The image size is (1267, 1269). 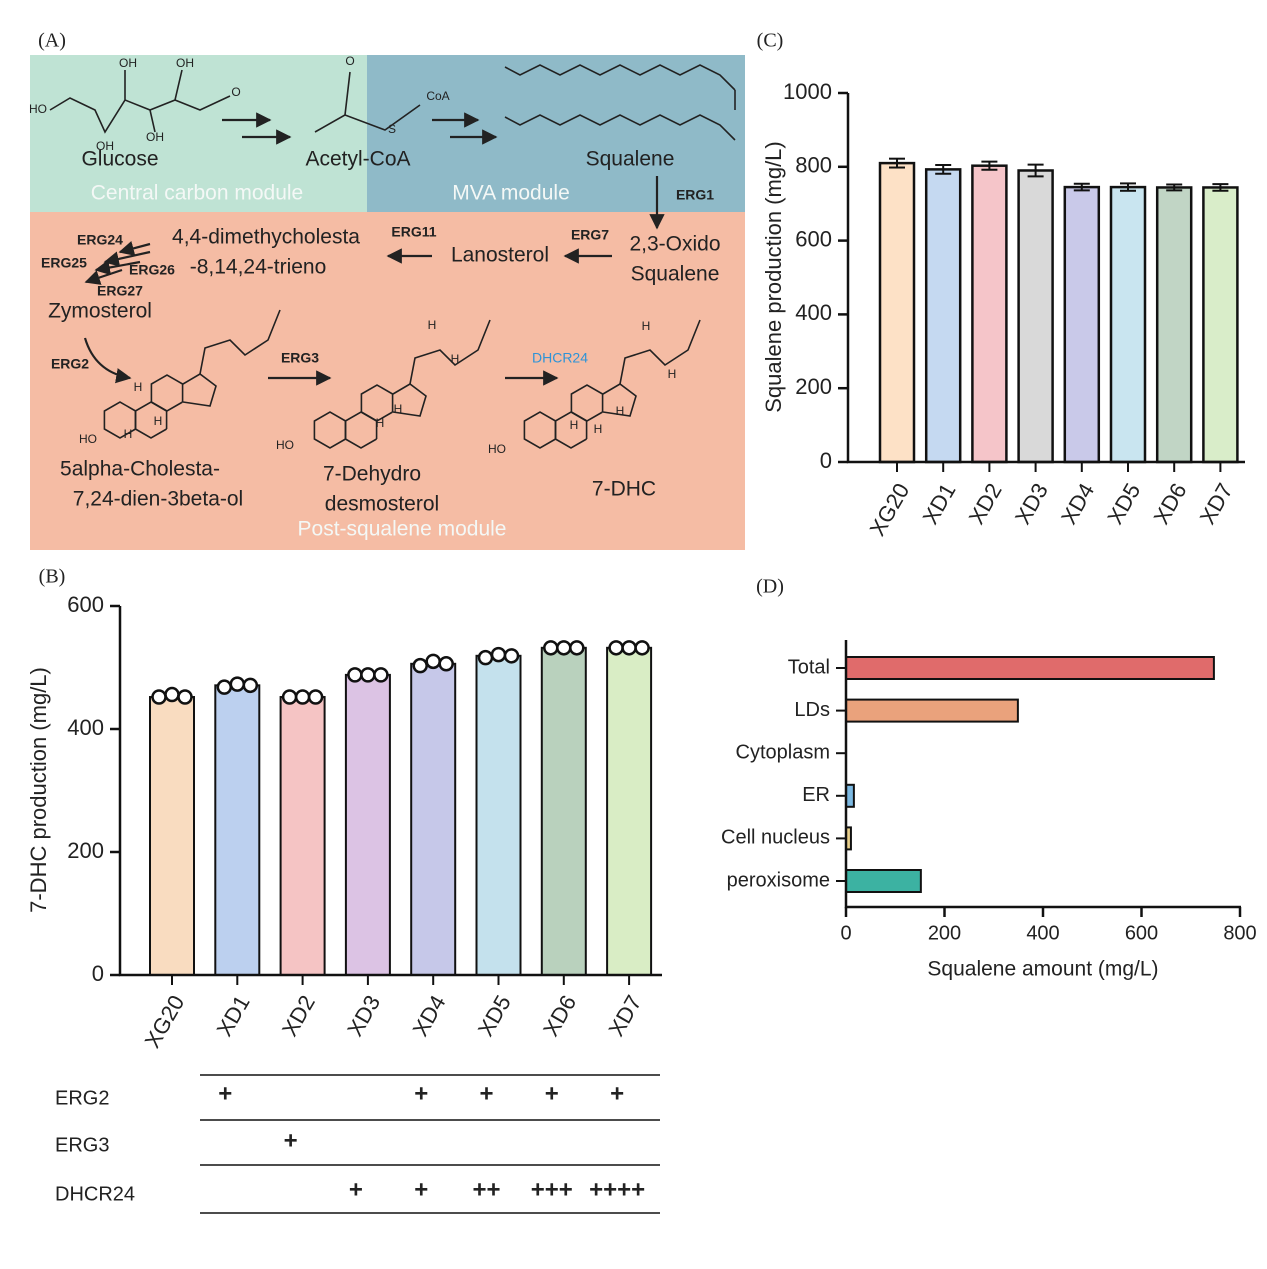 I want to click on module-label: Post-squalene module, so click(x=402, y=529).